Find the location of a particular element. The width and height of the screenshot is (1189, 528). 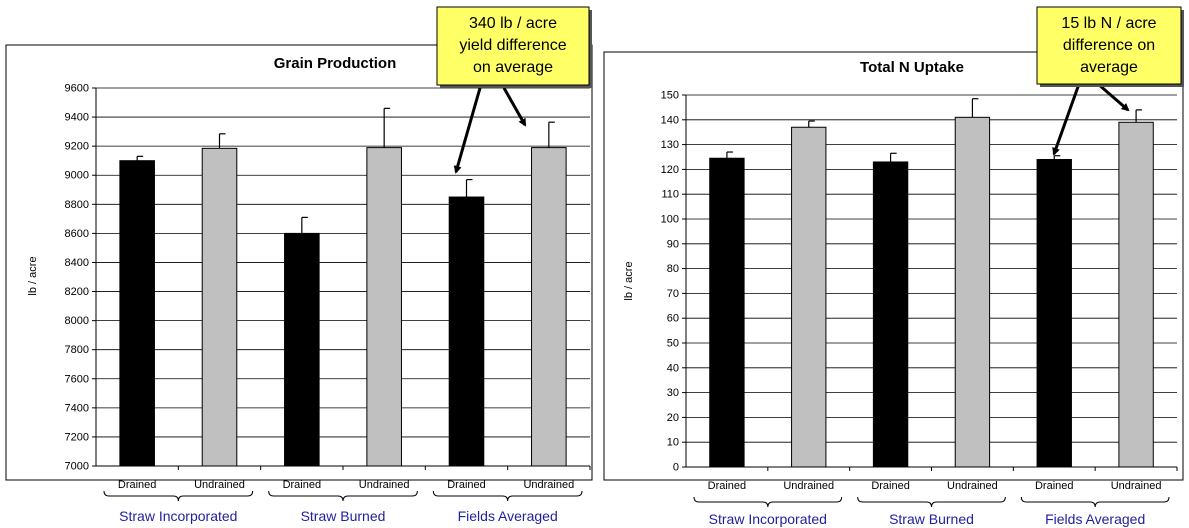

y-tick-label: 9200 is located at coordinates (77, 147).